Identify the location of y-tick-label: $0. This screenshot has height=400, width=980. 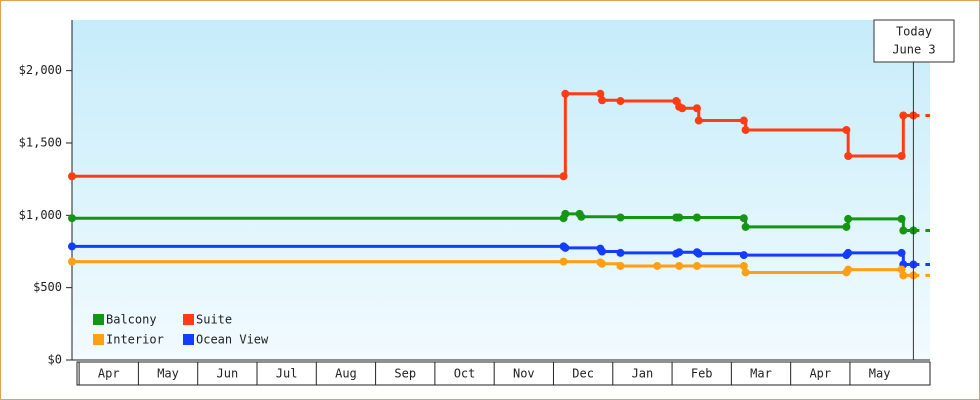
(55, 360).